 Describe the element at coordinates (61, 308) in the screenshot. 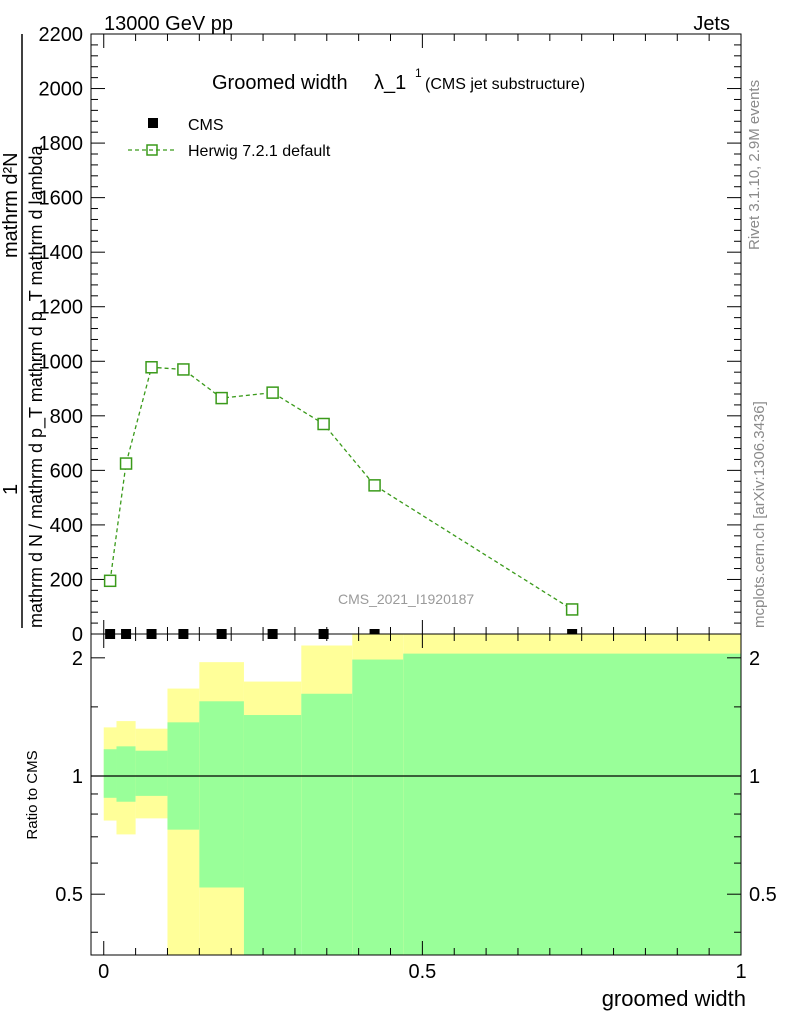

I see `y-tick-label: 1200` at that location.